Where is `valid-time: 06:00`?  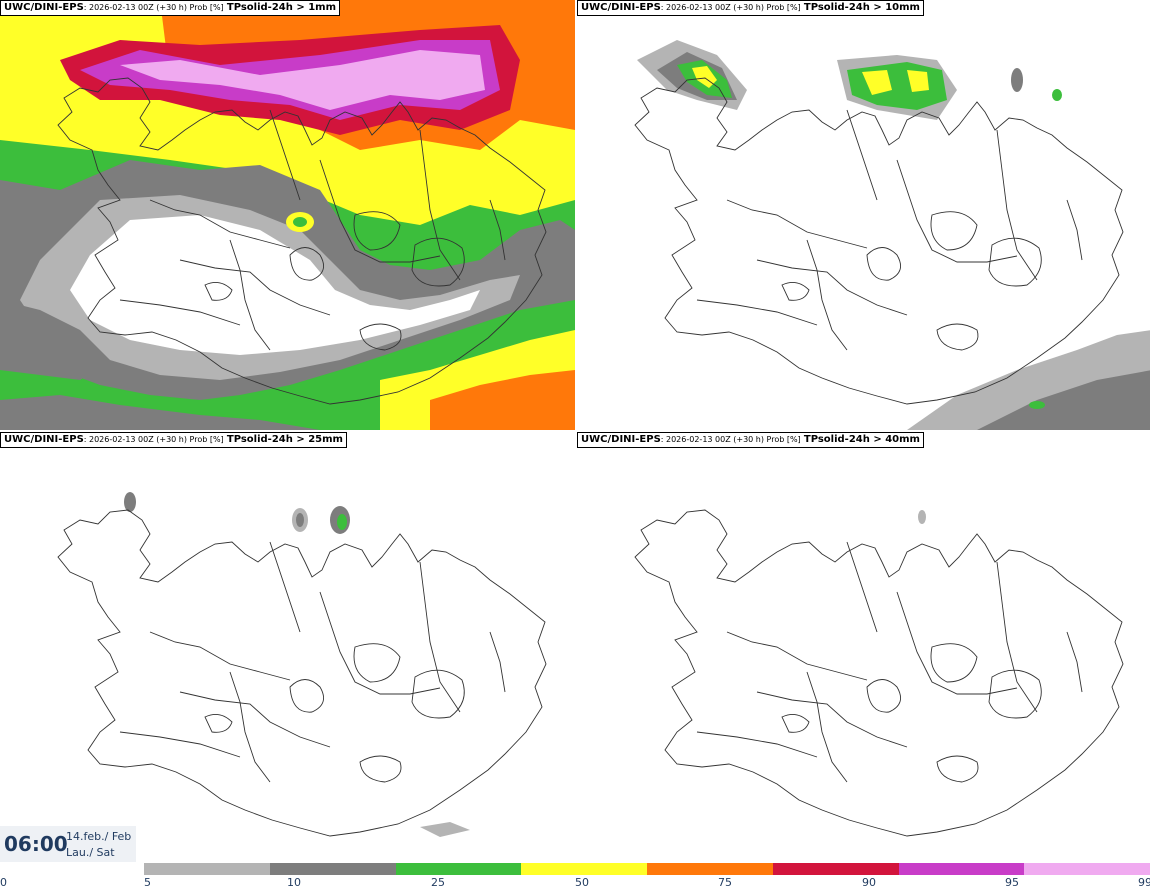 valid-time: 06:00 is located at coordinates (36, 844).